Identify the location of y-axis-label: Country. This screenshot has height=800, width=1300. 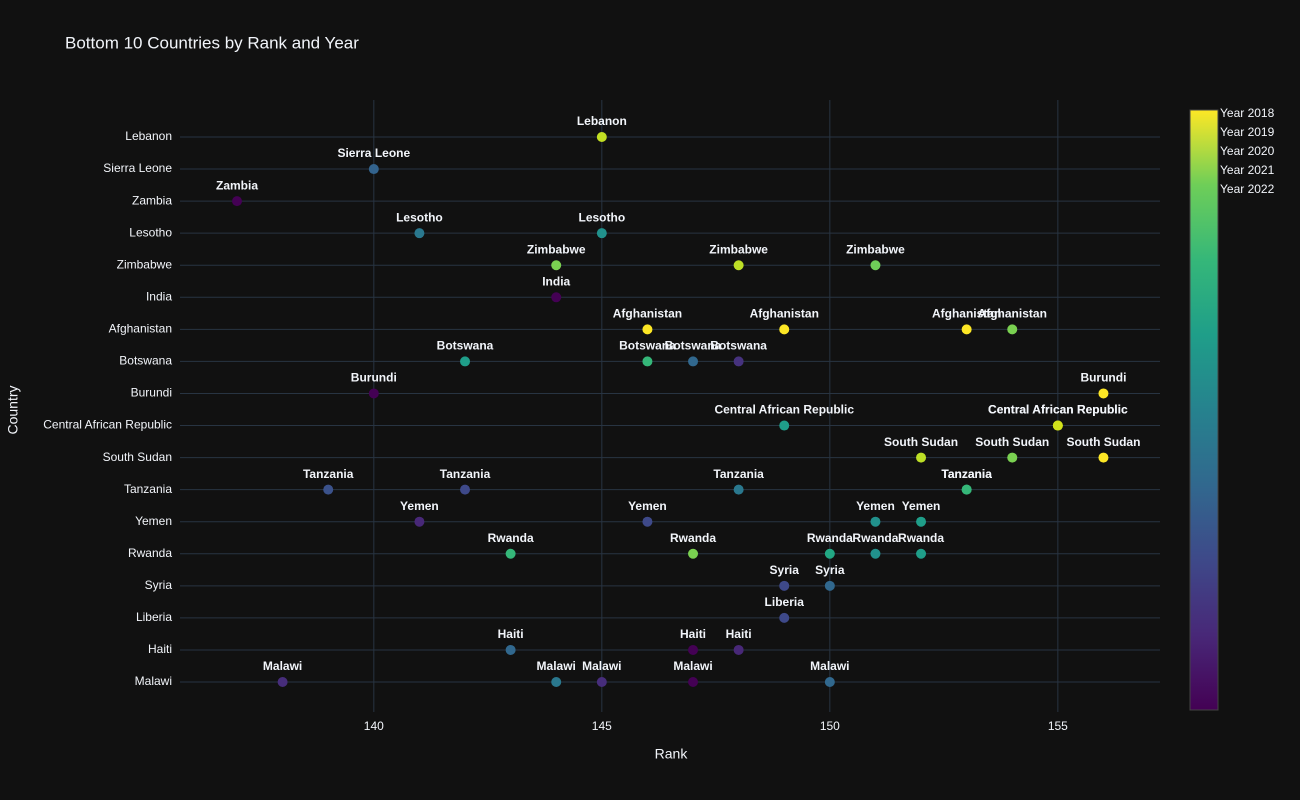
(13, 409).